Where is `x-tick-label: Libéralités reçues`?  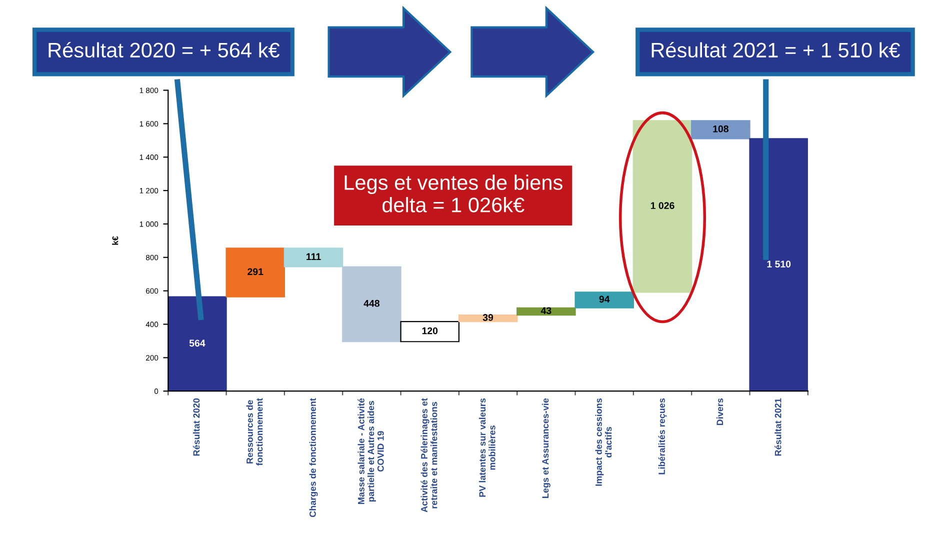
x-tick-label: Libéralités reçues is located at coordinates (662, 436).